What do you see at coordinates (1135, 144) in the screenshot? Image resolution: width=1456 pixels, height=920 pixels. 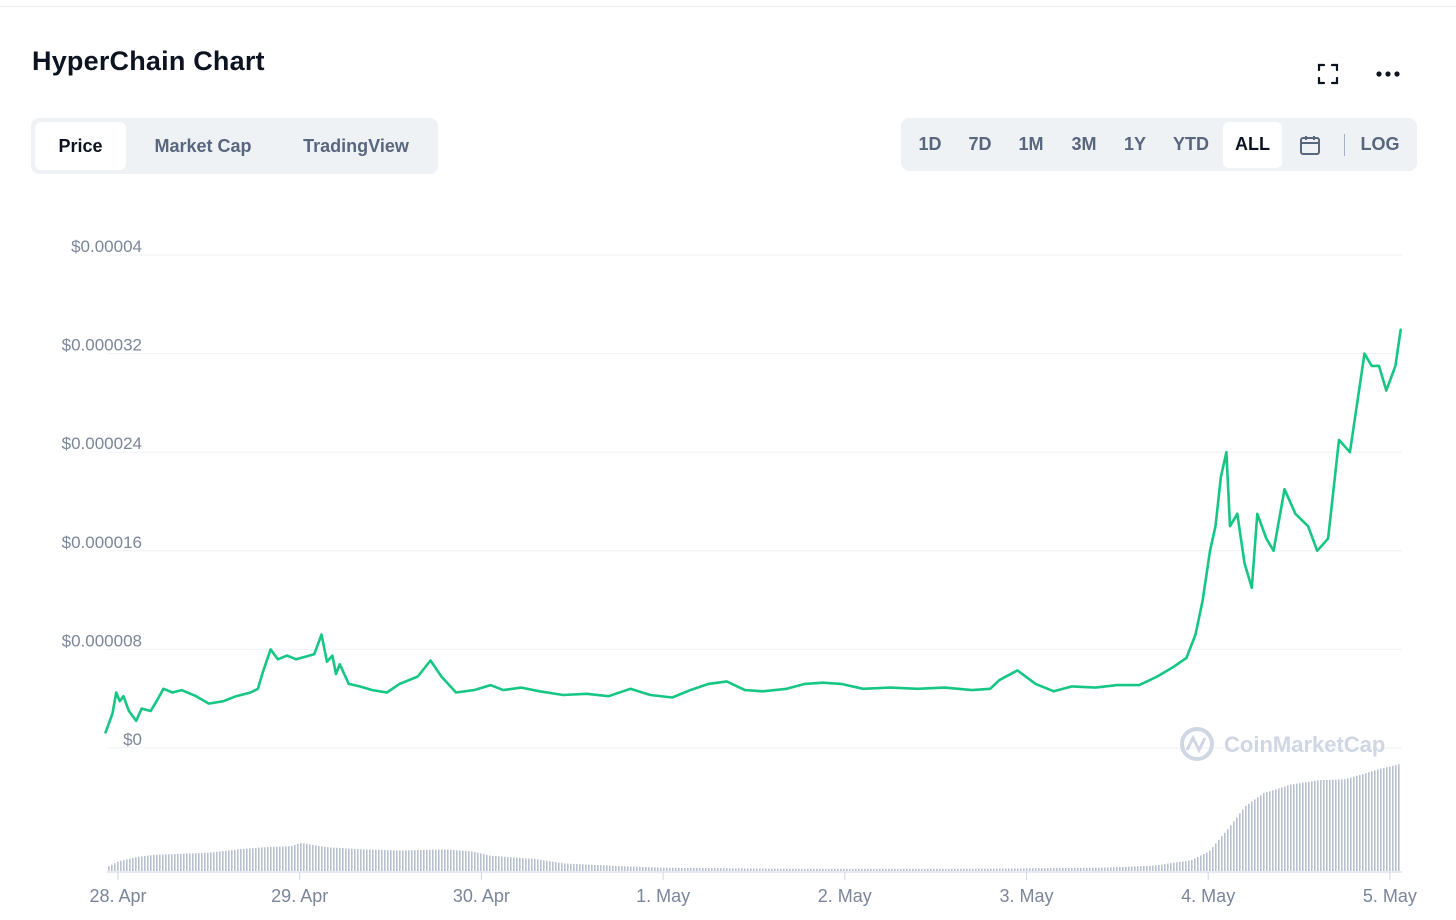 I see `range-1y: 1Y` at bounding box center [1135, 144].